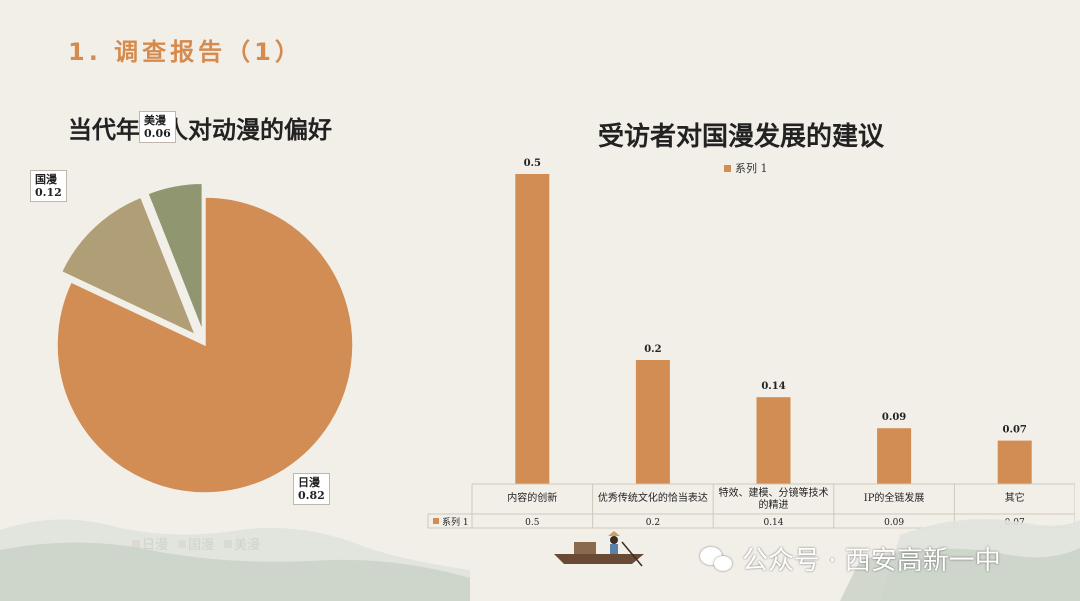 The width and height of the screenshot is (1080, 601). What do you see at coordinates (1015, 430) in the screenshot?
I see `bar-data-label: 0.07` at bounding box center [1015, 430].